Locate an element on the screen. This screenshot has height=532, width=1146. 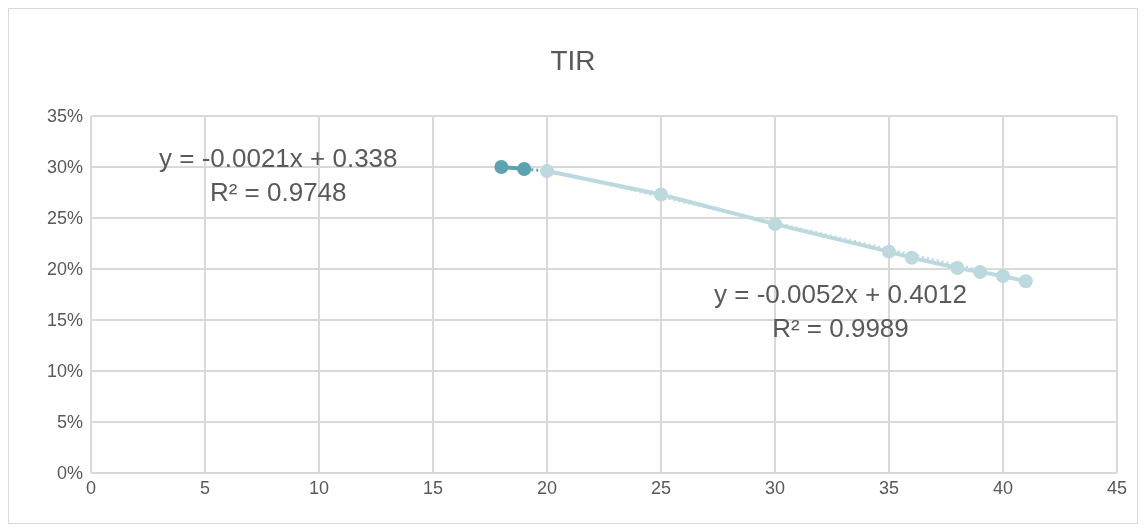
x-tick-label: 5 is located at coordinates (205, 487).